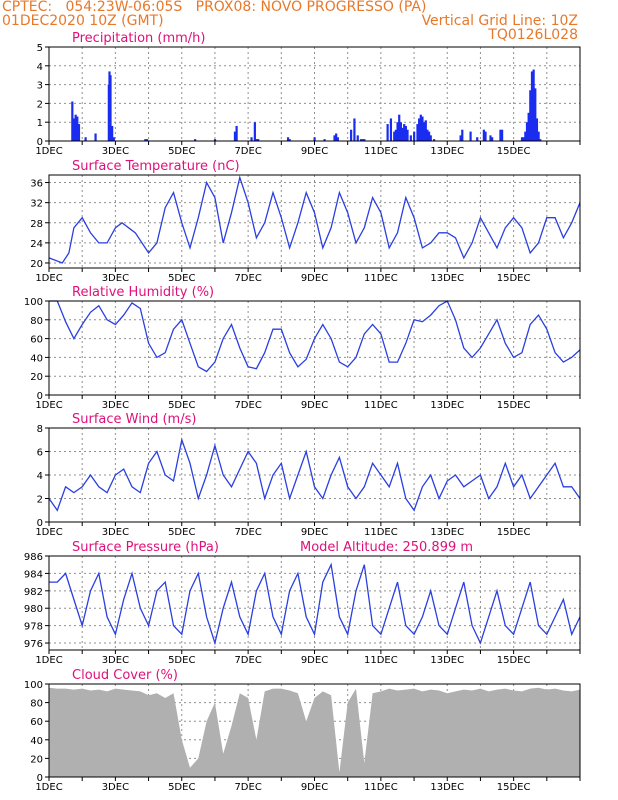  Describe the element at coordinates (36, 722) in the screenshot. I see `cloud-ytick-label: 60` at that location.